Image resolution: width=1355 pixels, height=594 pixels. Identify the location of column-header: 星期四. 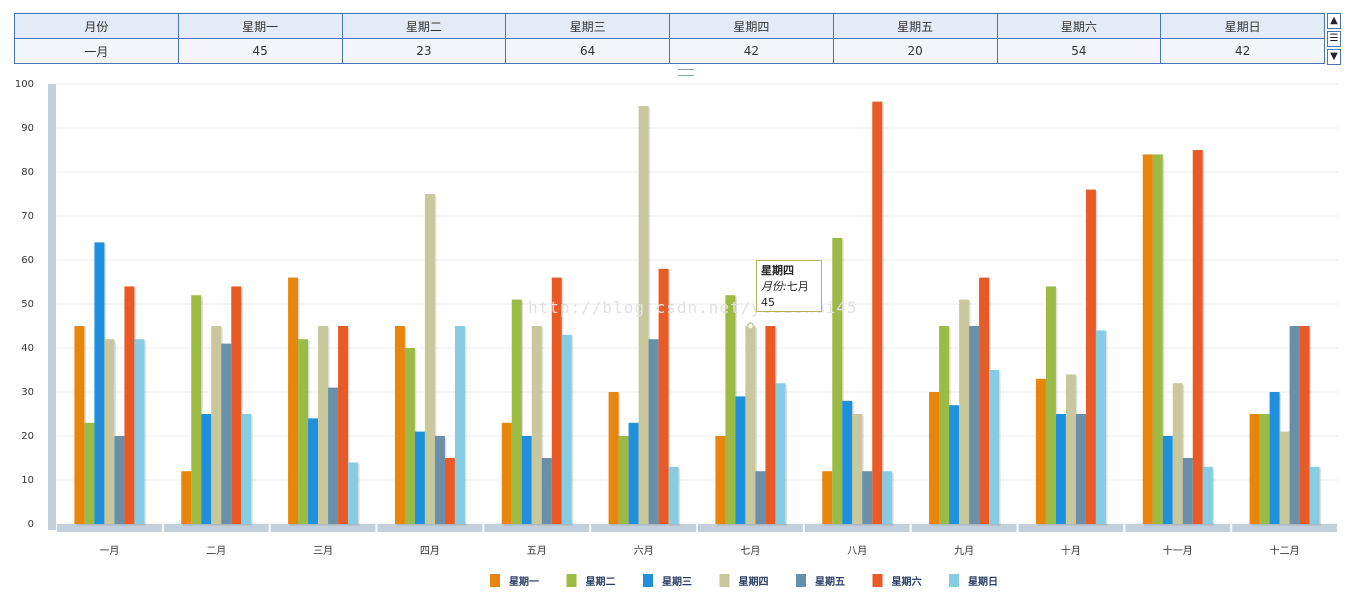
(751, 26).